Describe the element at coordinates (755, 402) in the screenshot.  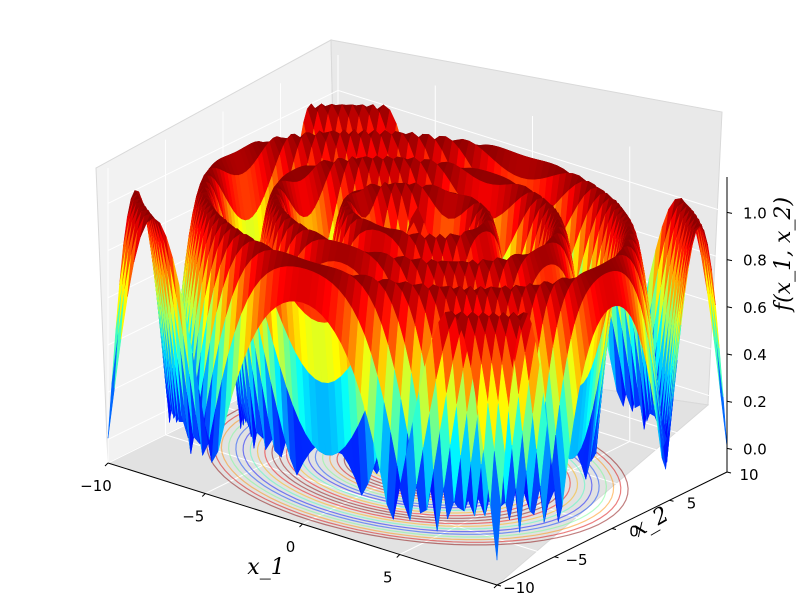
I see `z-tick-label: 0.2` at that location.